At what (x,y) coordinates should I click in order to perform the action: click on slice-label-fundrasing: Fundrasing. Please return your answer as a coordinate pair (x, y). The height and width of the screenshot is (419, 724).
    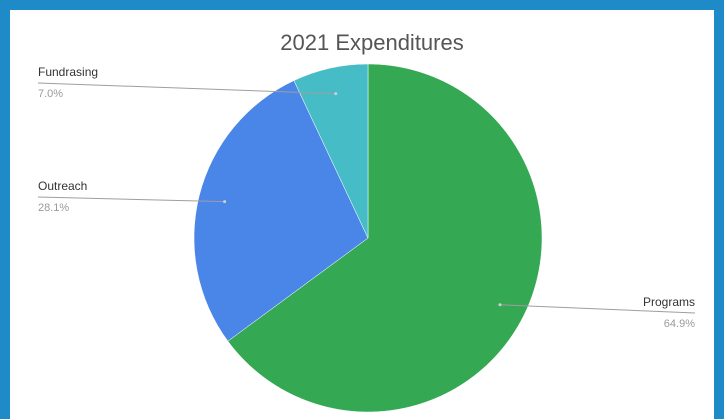
    Looking at the image, I should click on (68, 72).